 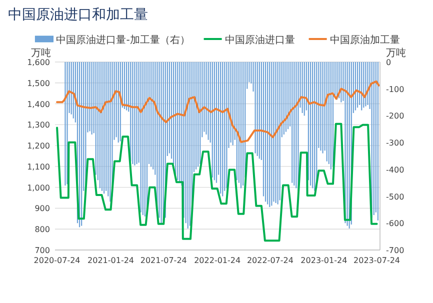 I want to click on y2-tick-label: -400, so click(x=395, y=169).